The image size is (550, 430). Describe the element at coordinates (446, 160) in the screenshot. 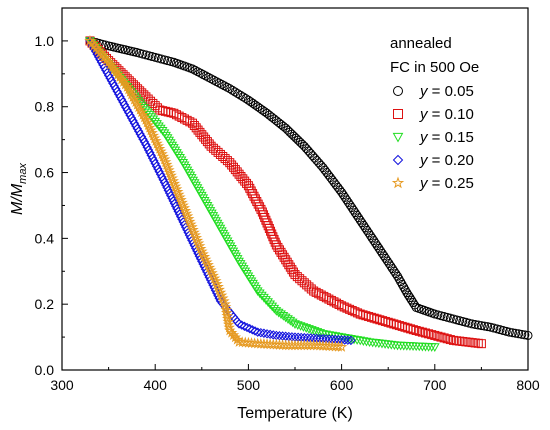

I see `legend-label: y = 0.20` at that location.